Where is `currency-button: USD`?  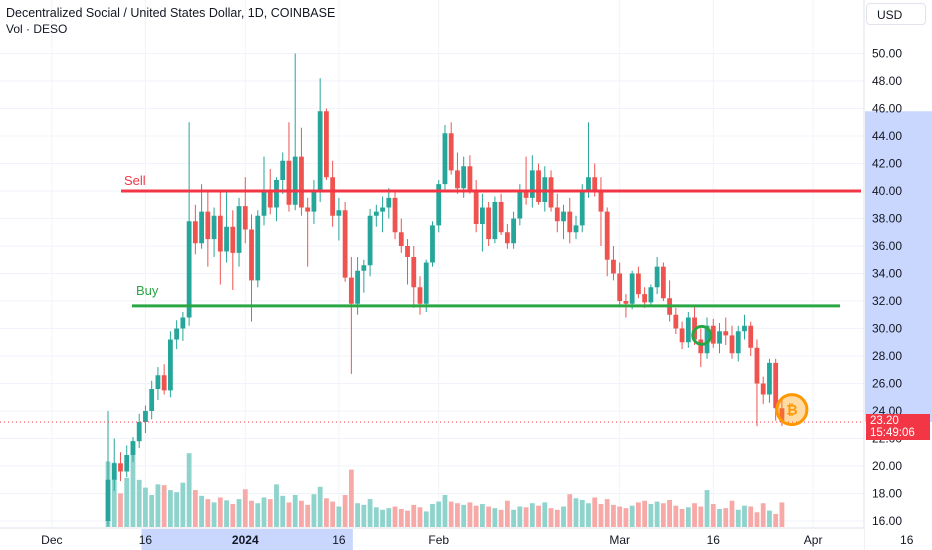
currency-button: USD is located at coordinates (896, 14).